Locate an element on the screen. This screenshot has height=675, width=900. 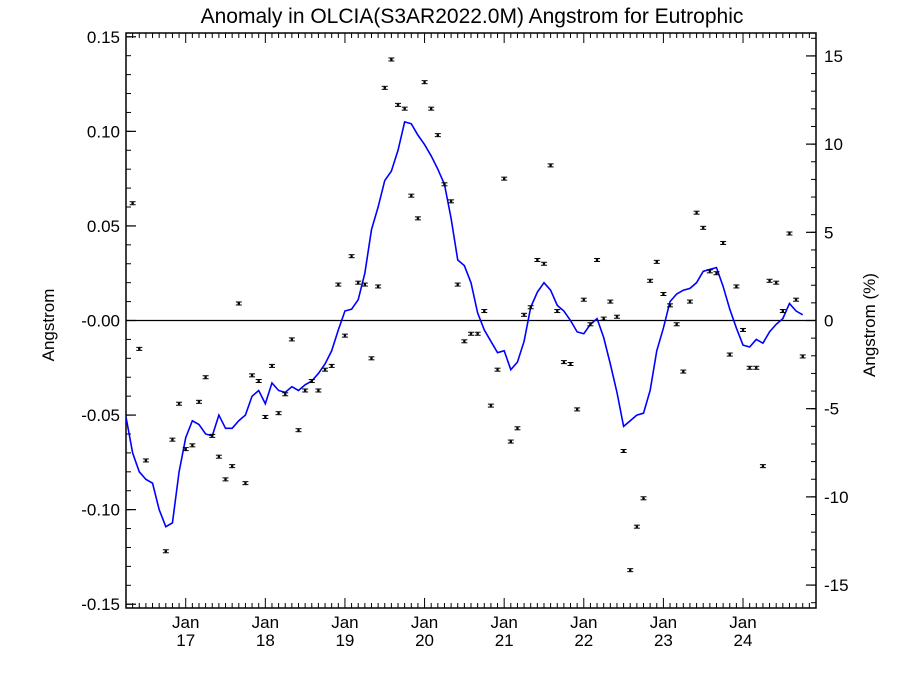
x-tick-label-year: 24 is located at coordinates (743, 640).